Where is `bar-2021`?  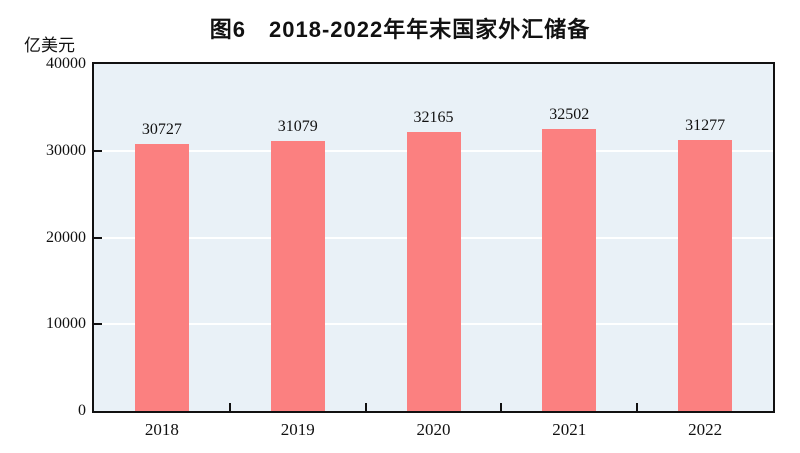 bar-2021 is located at coordinates (569, 270).